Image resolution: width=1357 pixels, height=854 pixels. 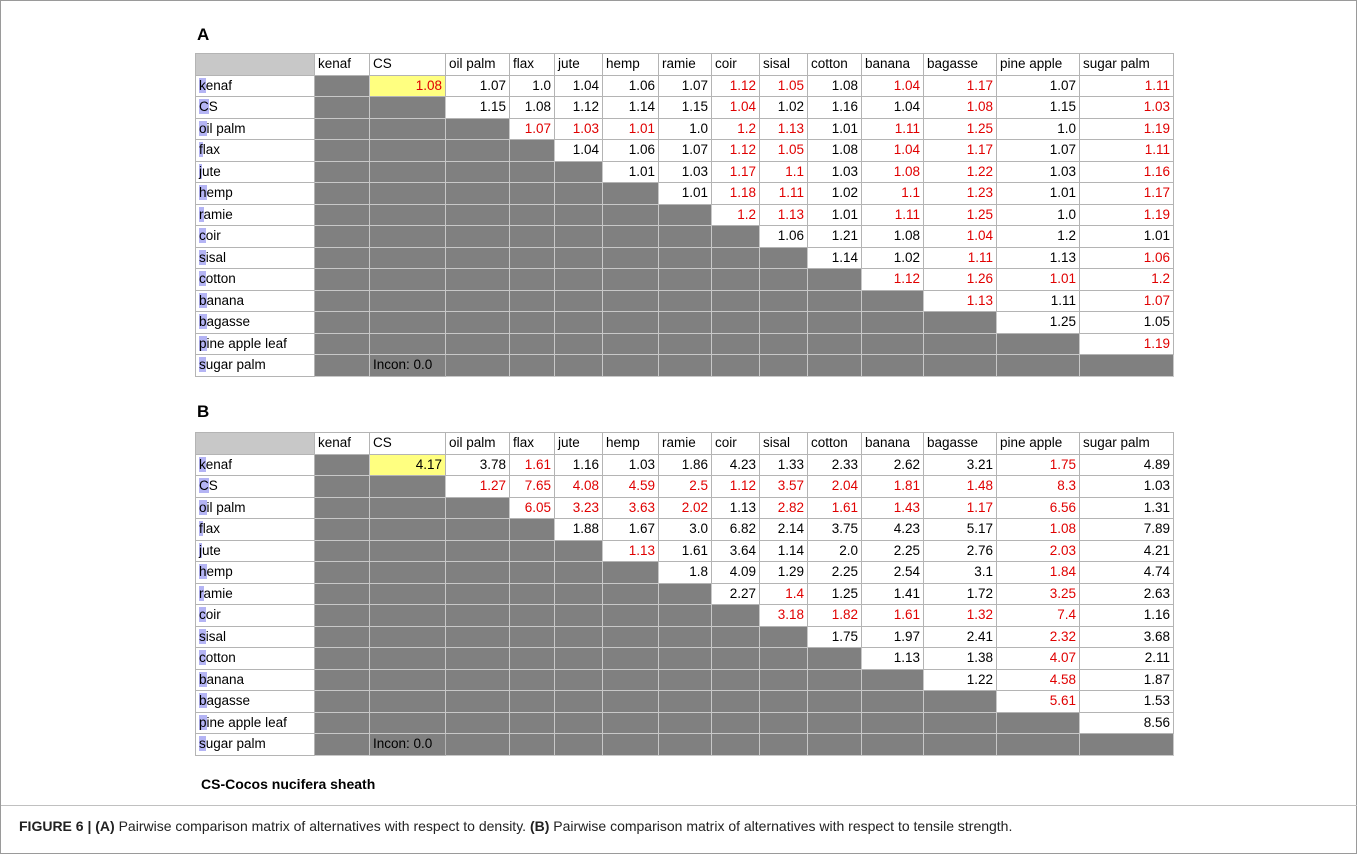 I want to click on matrix-value: 1.48, so click(x=960, y=486).